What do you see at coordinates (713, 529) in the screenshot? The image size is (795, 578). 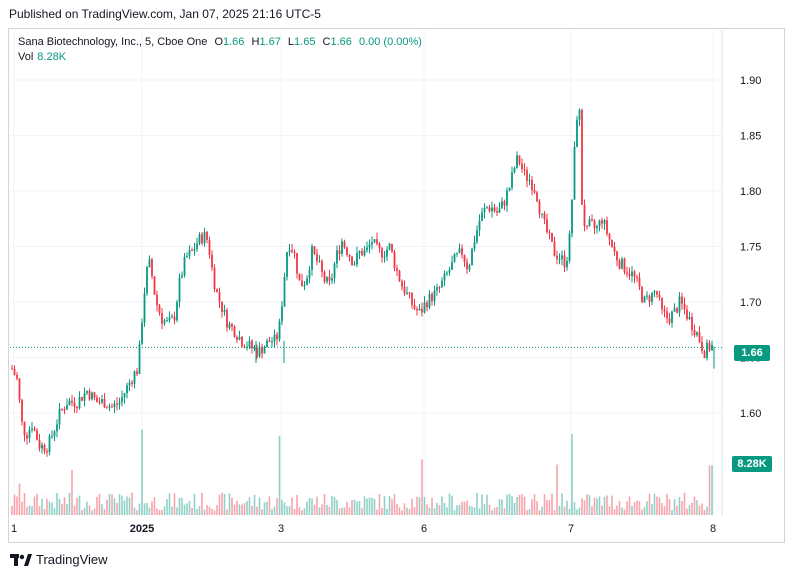 I see `x-tick-label: 8` at bounding box center [713, 529].